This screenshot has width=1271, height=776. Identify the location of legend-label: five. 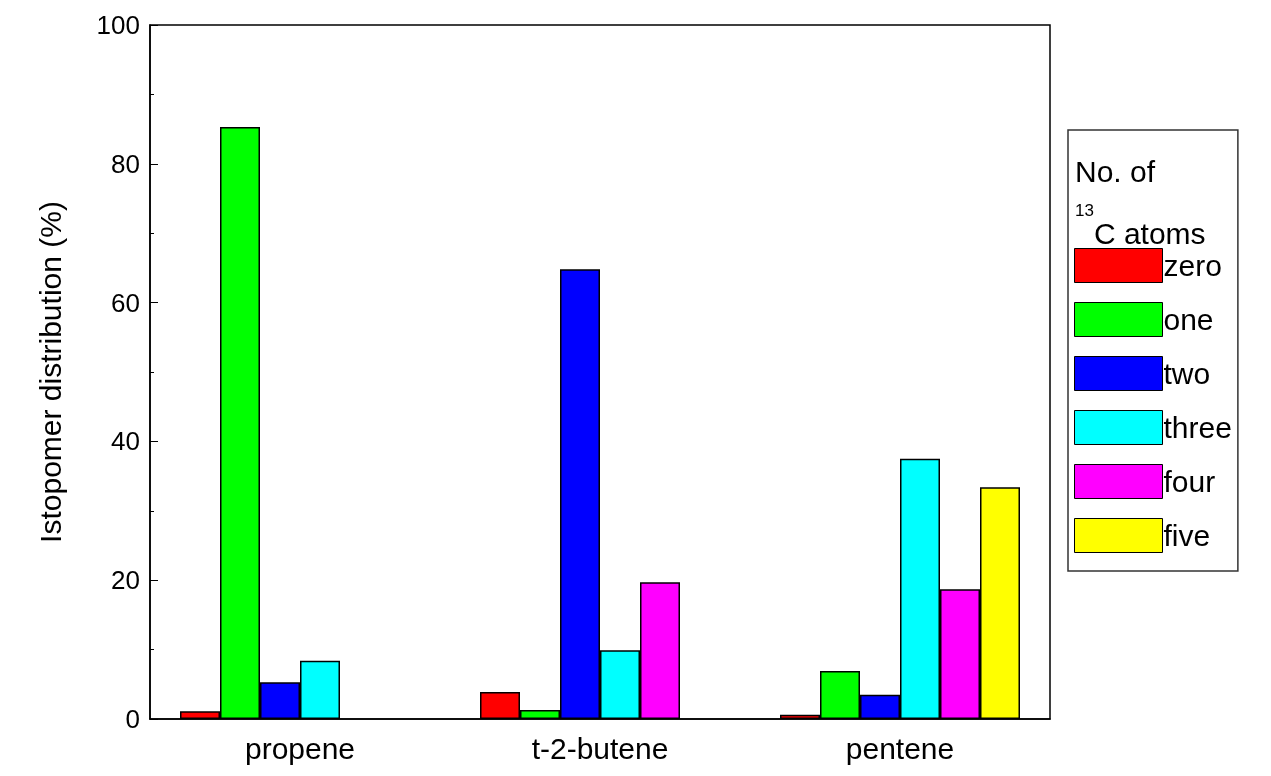
(1187, 535).